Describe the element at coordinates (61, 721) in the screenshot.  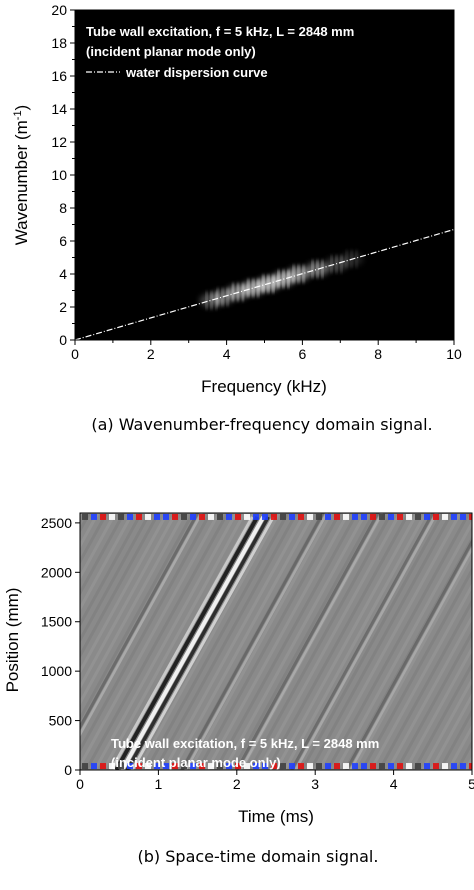
I see `y-tick-label: 500` at that location.